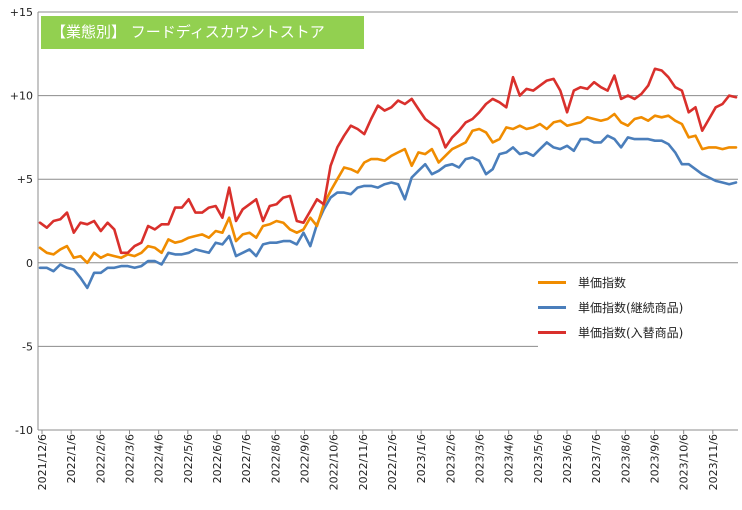 The width and height of the screenshot is (742, 510). Describe the element at coordinates (684, 462) in the screenshot. I see `x-tick-label: 2023/10/6` at that location.